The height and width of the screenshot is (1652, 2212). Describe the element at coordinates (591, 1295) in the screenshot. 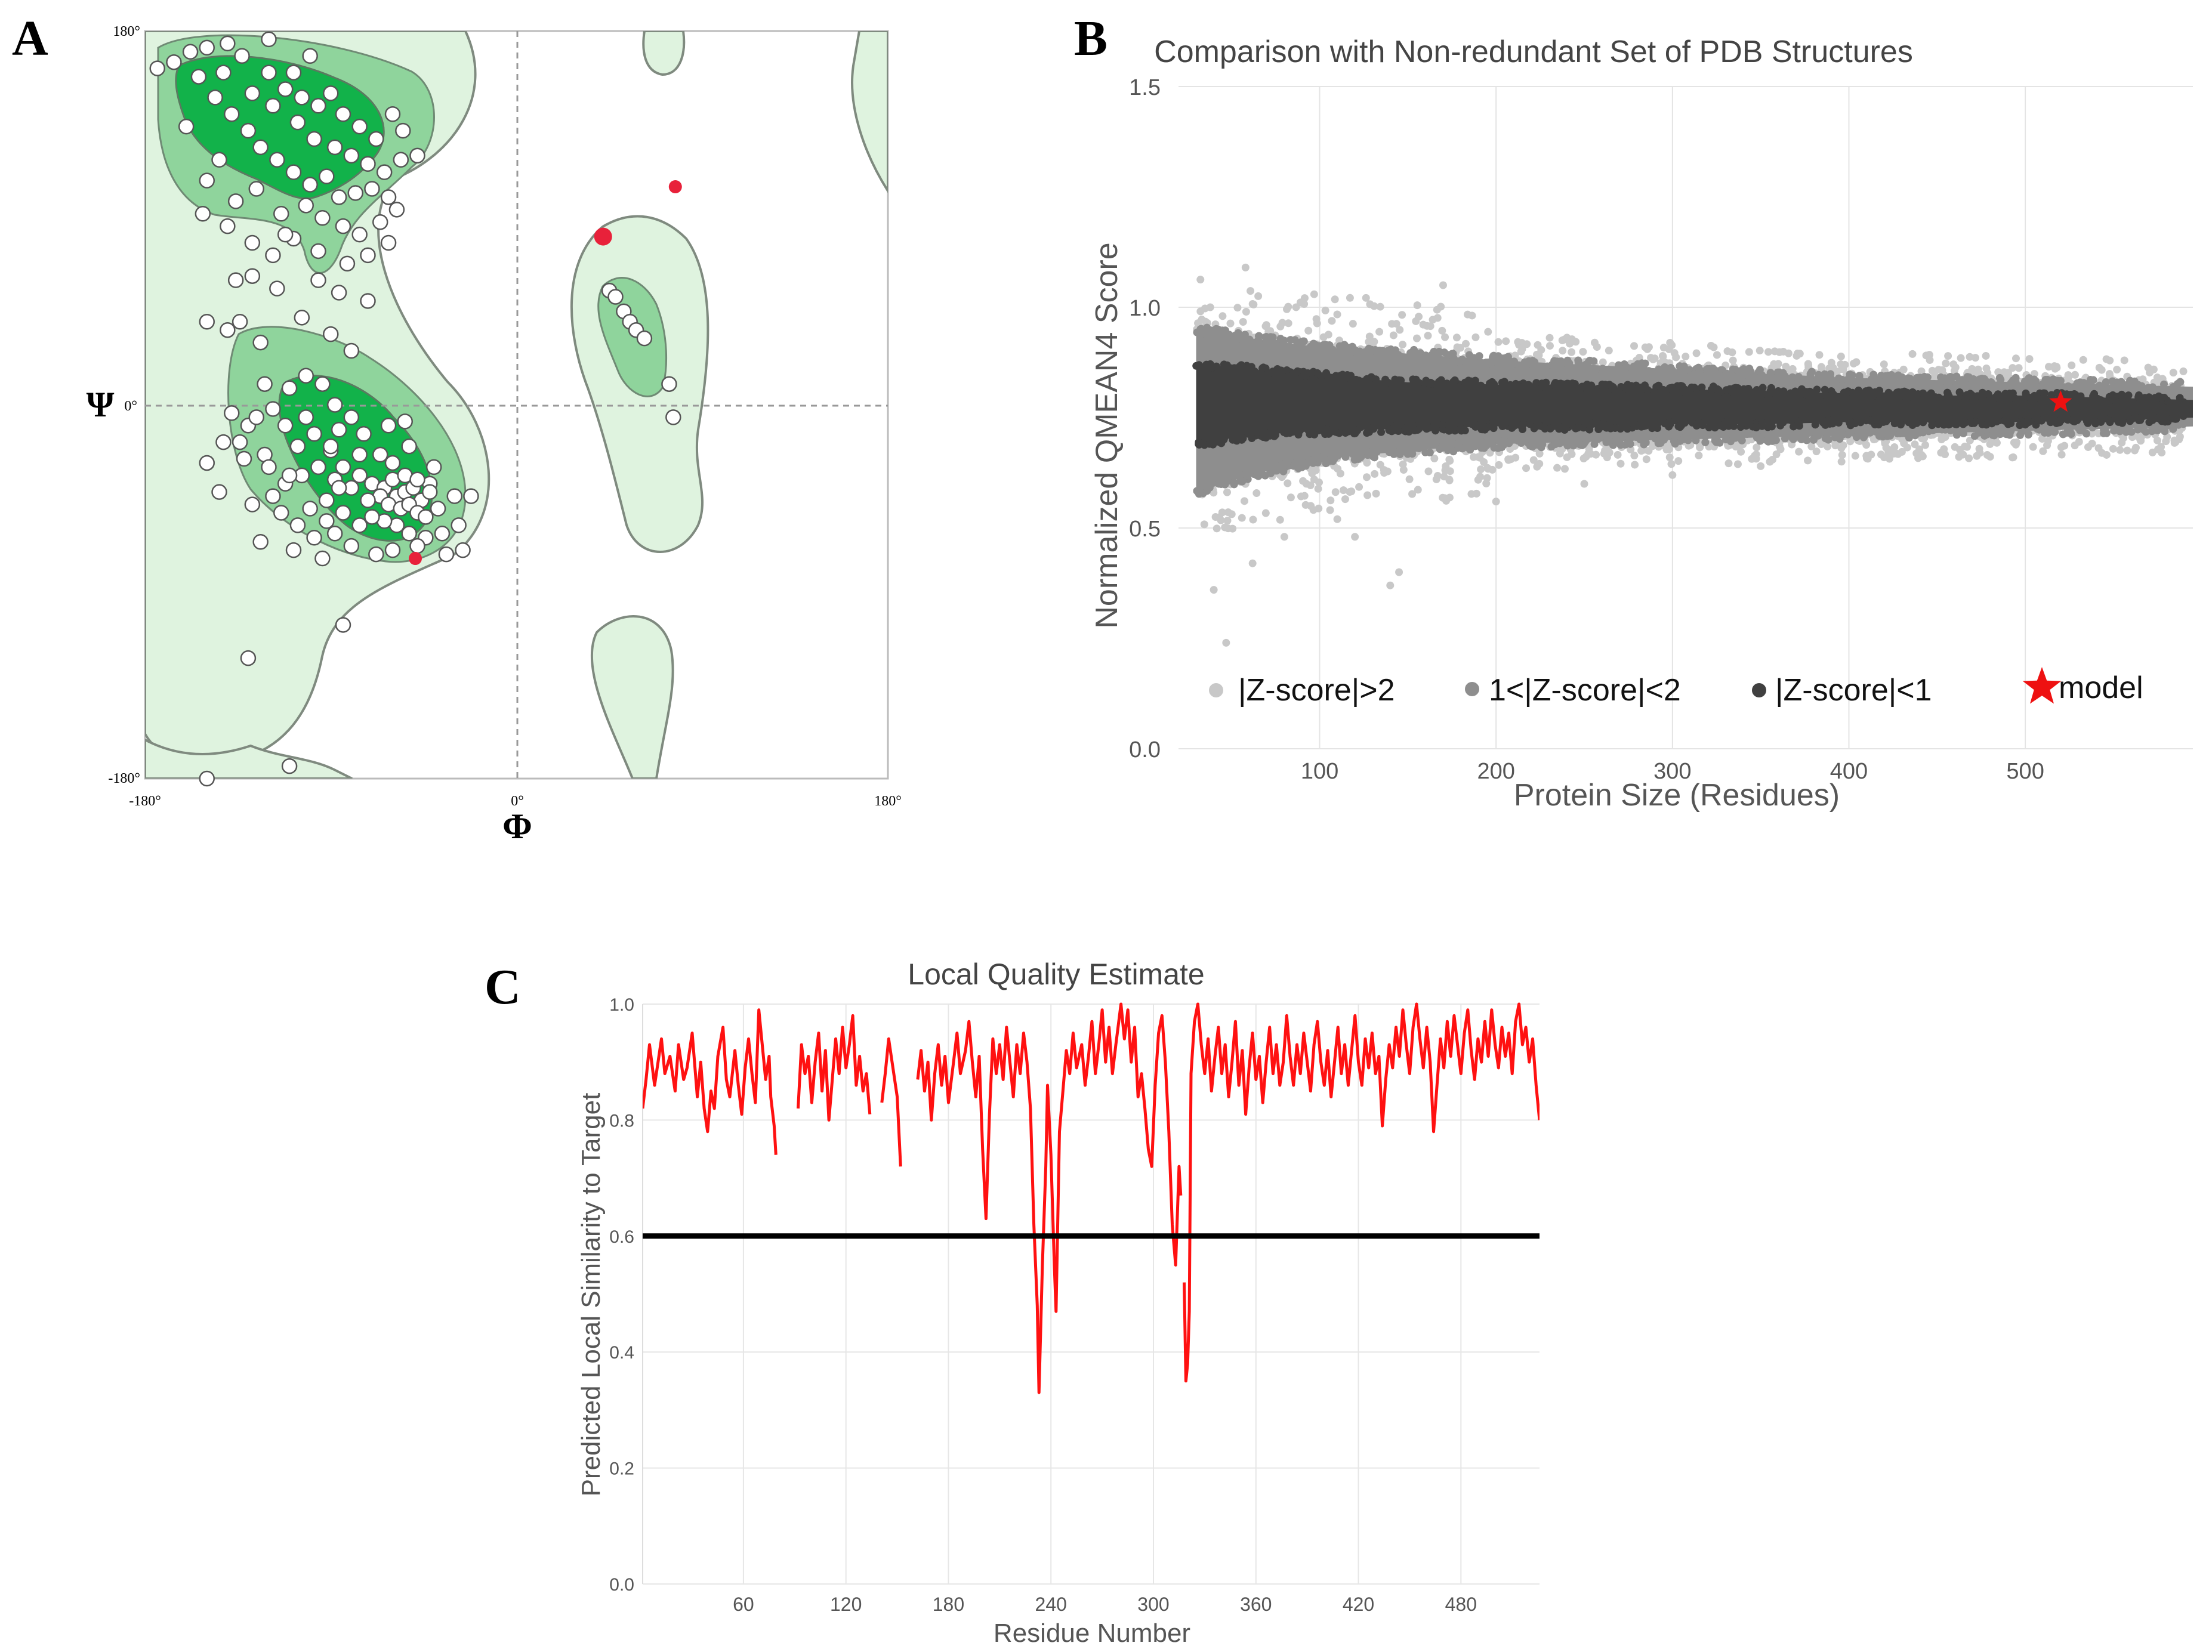

I see `local-quality-y-label: Predicted Local Similarity to Target` at that location.